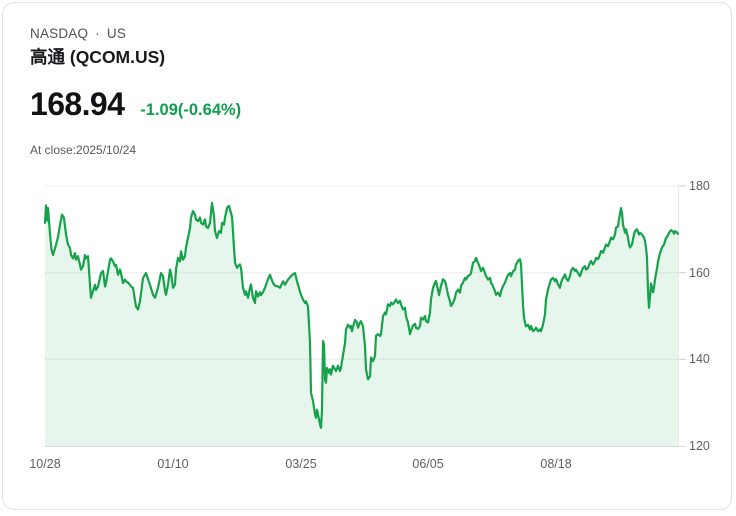  I want to click on x-axis-labels: 10/28 01/10 03/25 06/05 08/18, so click(369, 465).